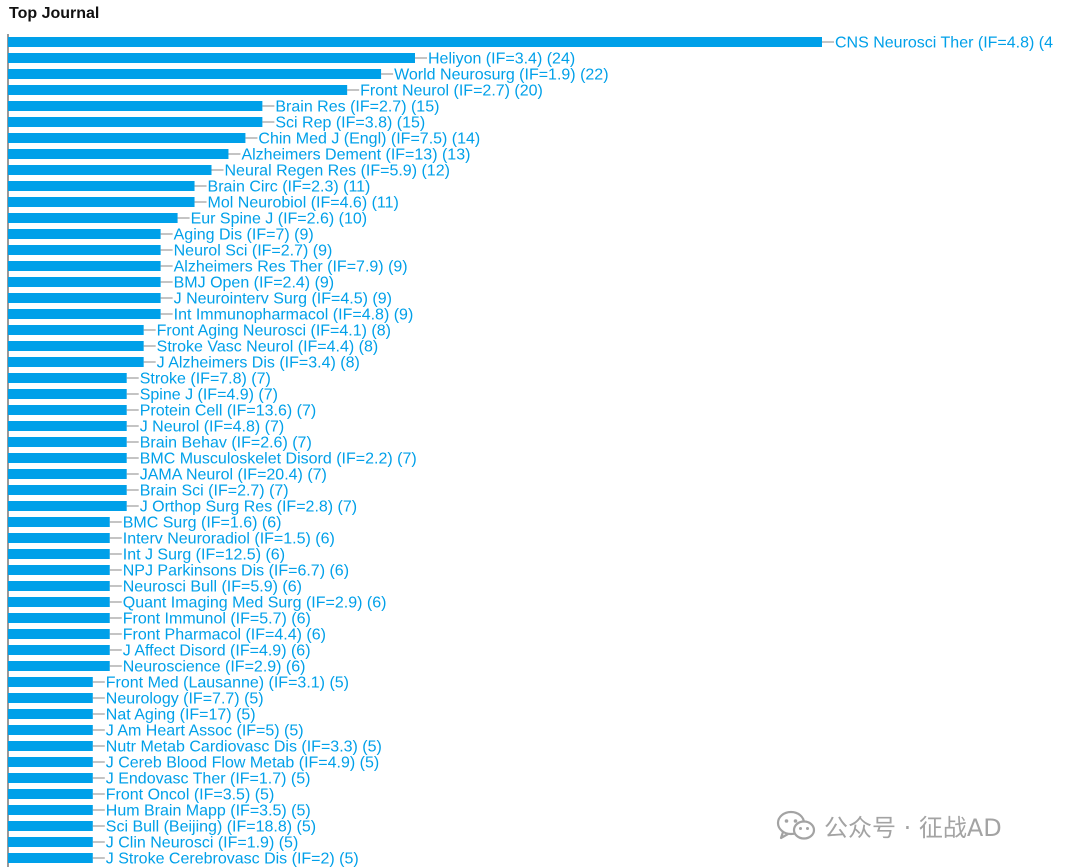  I want to click on bar-label: Stroke (IF=7.8) (7), so click(205, 379).